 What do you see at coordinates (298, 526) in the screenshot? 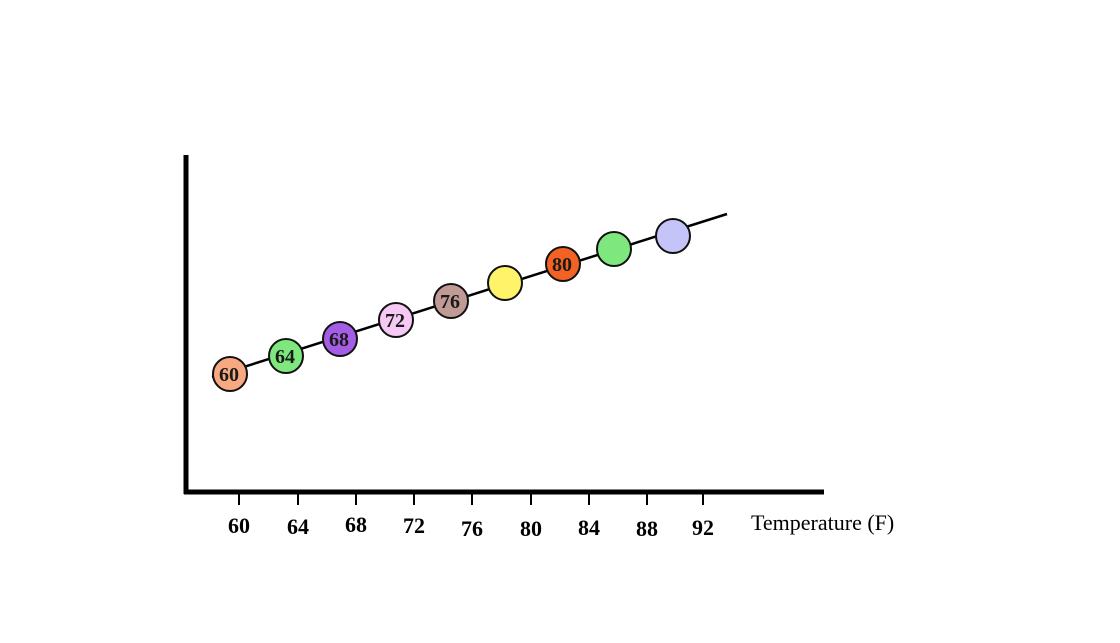
I see `x-tick-label-64: 64` at bounding box center [298, 526].